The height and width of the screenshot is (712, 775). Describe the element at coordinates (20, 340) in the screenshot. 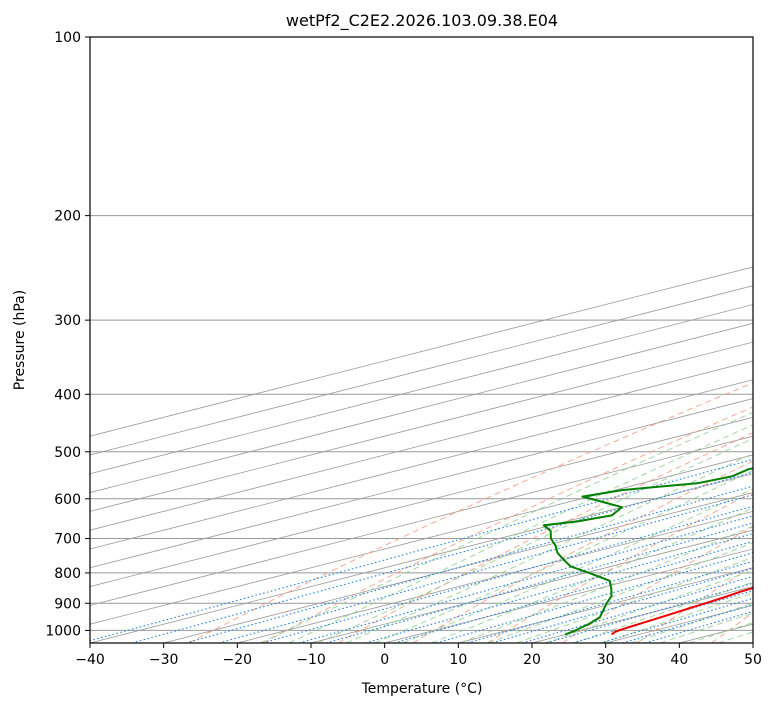

I see `y-axis-title: Pressure (hPa)` at that location.